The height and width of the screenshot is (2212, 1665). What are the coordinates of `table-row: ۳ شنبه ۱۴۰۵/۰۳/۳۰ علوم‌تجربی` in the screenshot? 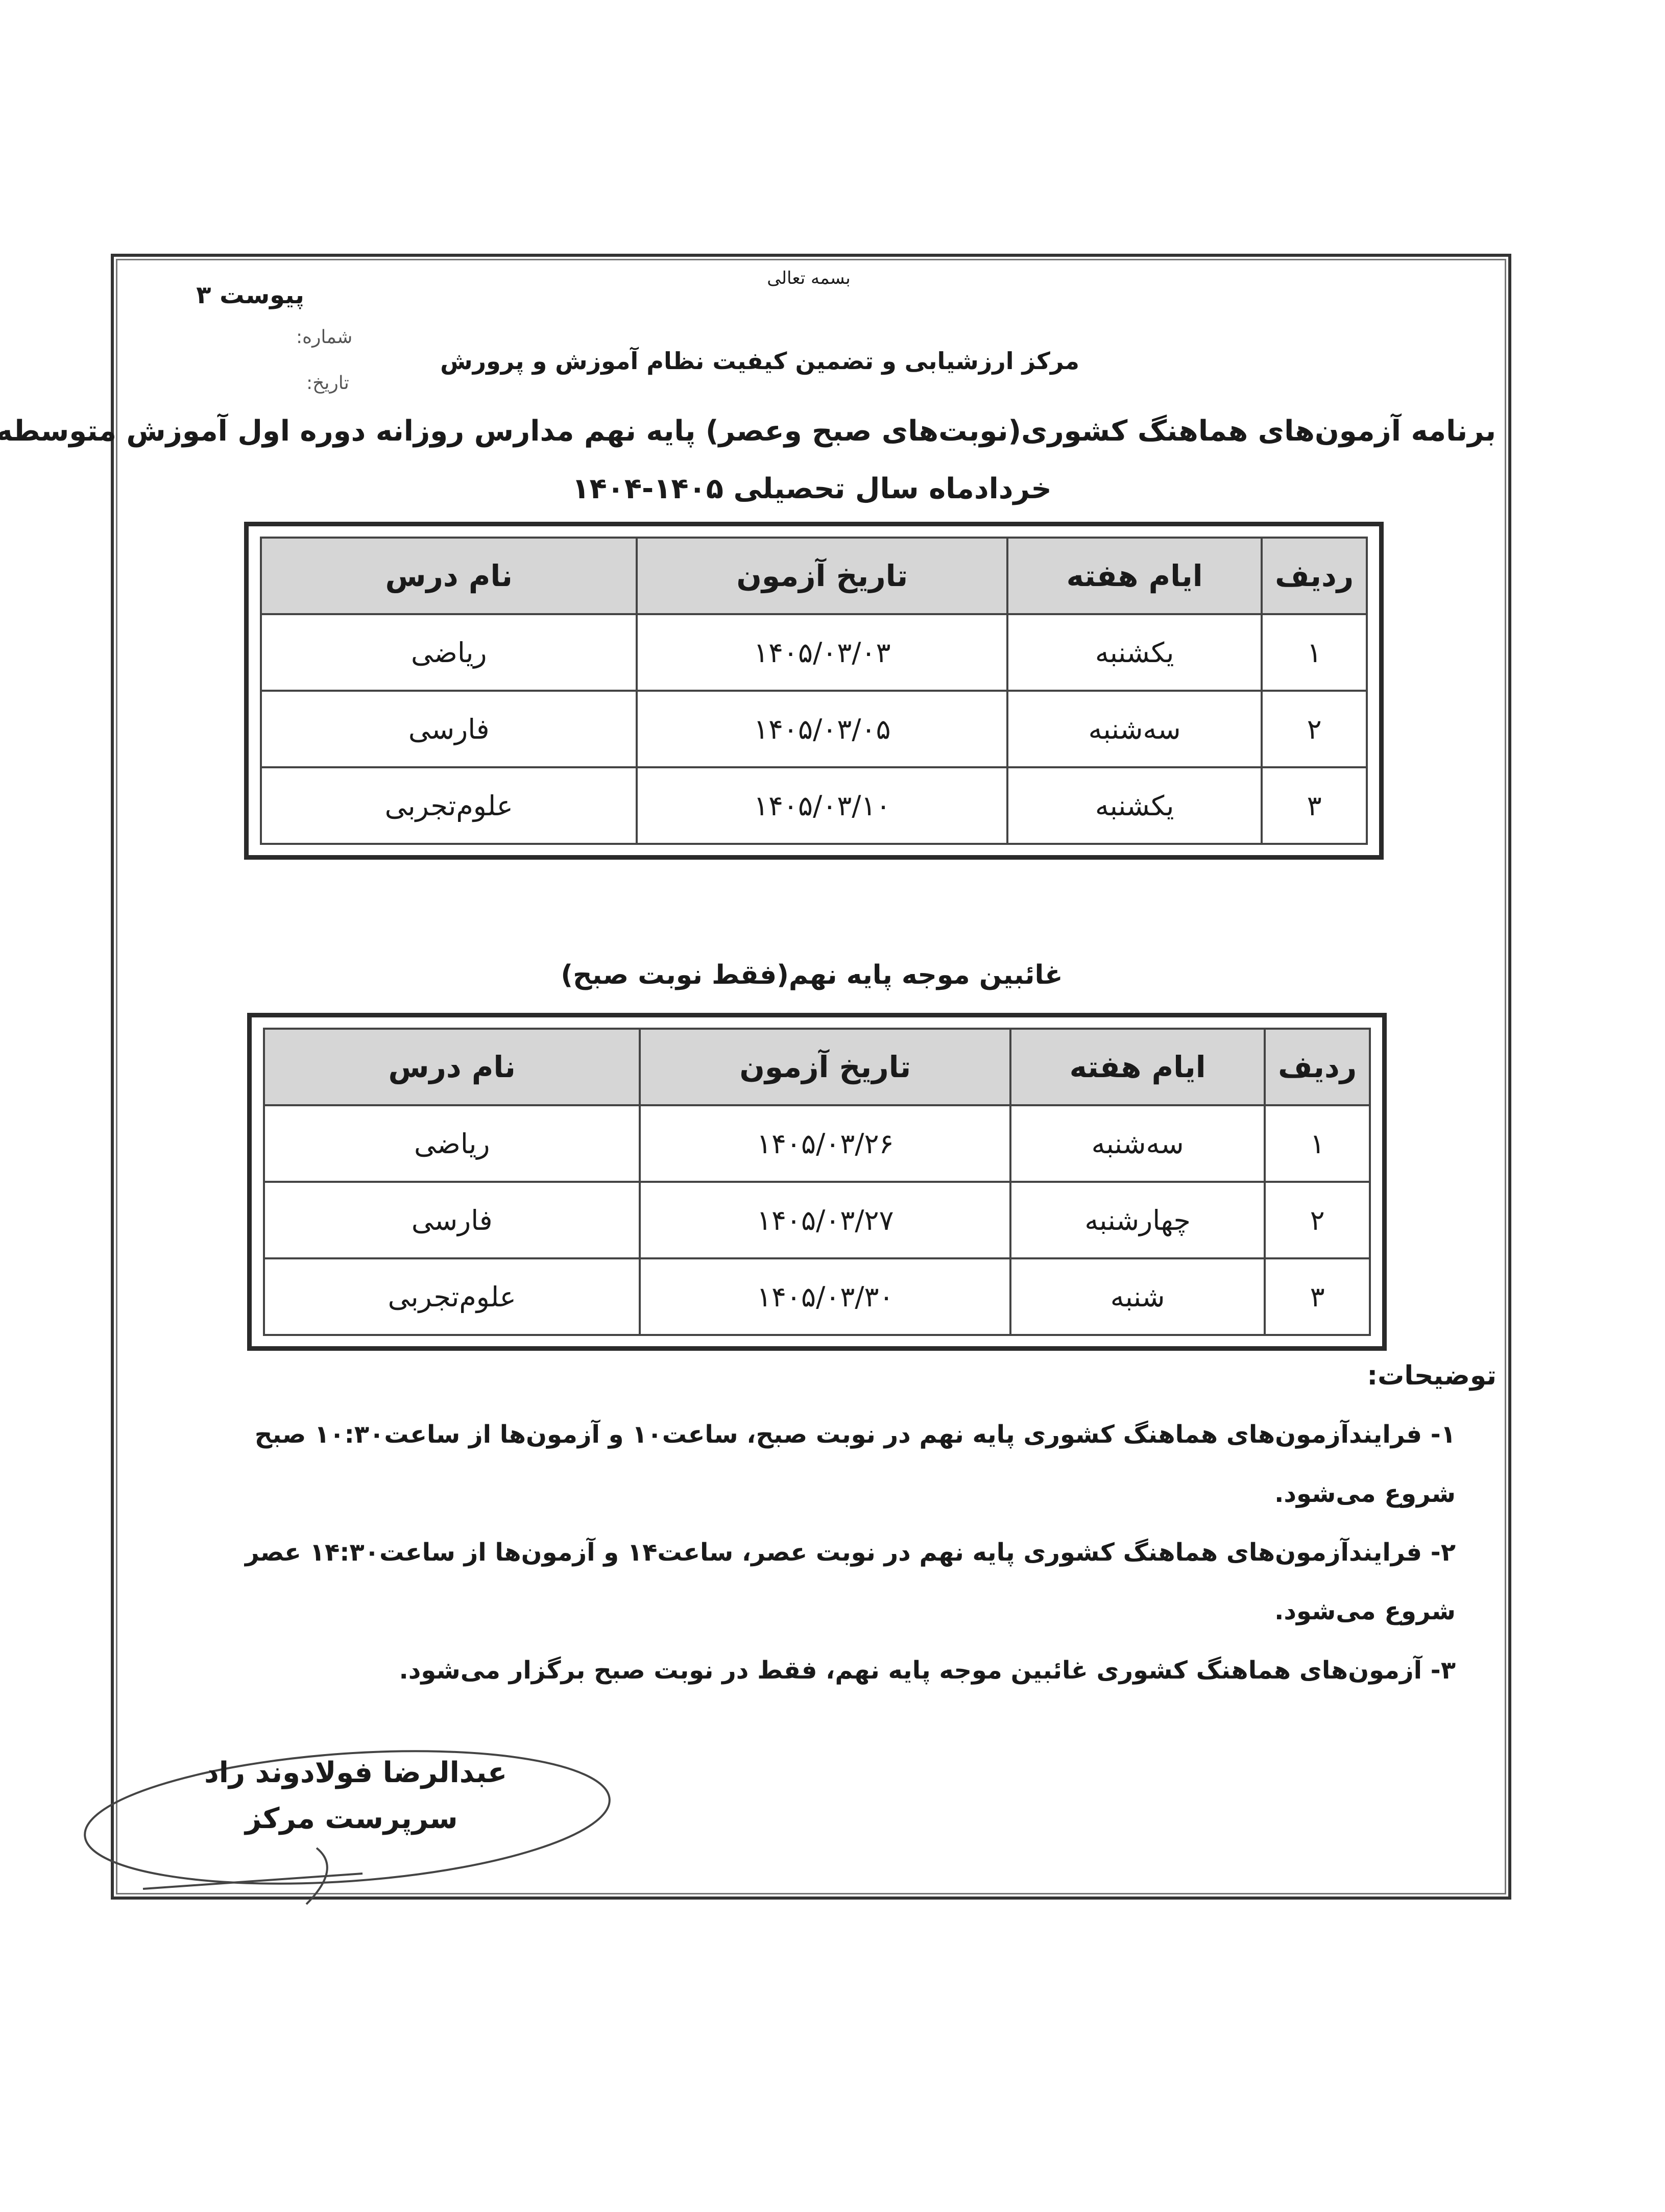 It's located at (816, 1296).